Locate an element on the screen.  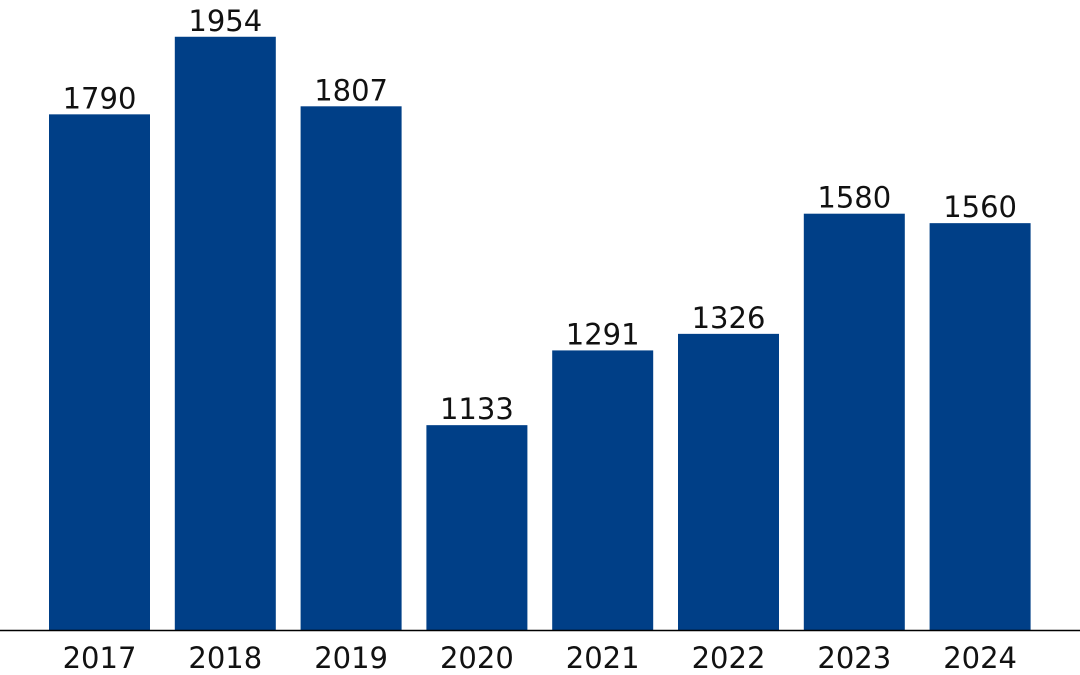
bar-2018 is located at coordinates (225, 333).